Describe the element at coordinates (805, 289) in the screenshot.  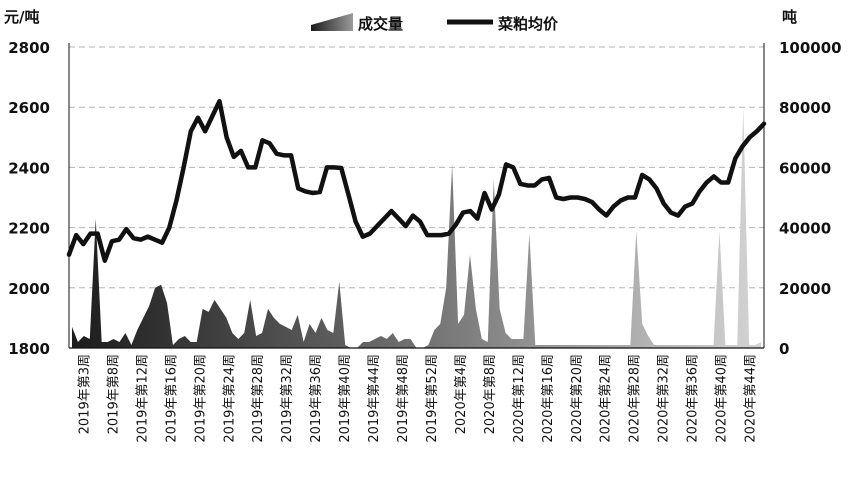
I see `right-tick-label: 20000` at that location.